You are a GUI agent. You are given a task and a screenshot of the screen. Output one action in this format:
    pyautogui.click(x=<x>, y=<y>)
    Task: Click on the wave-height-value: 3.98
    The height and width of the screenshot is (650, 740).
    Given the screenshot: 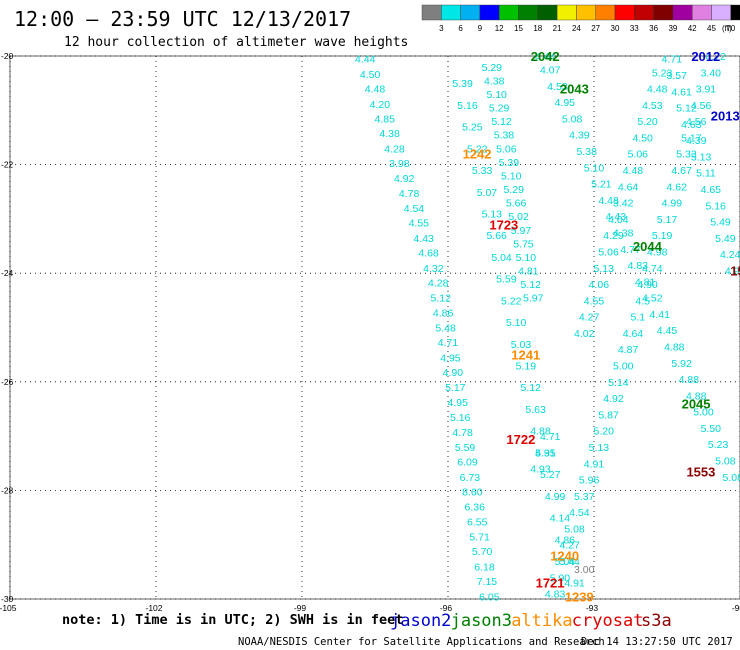 What is the action you would take?
    pyautogui.click(x=399, y=164)
    